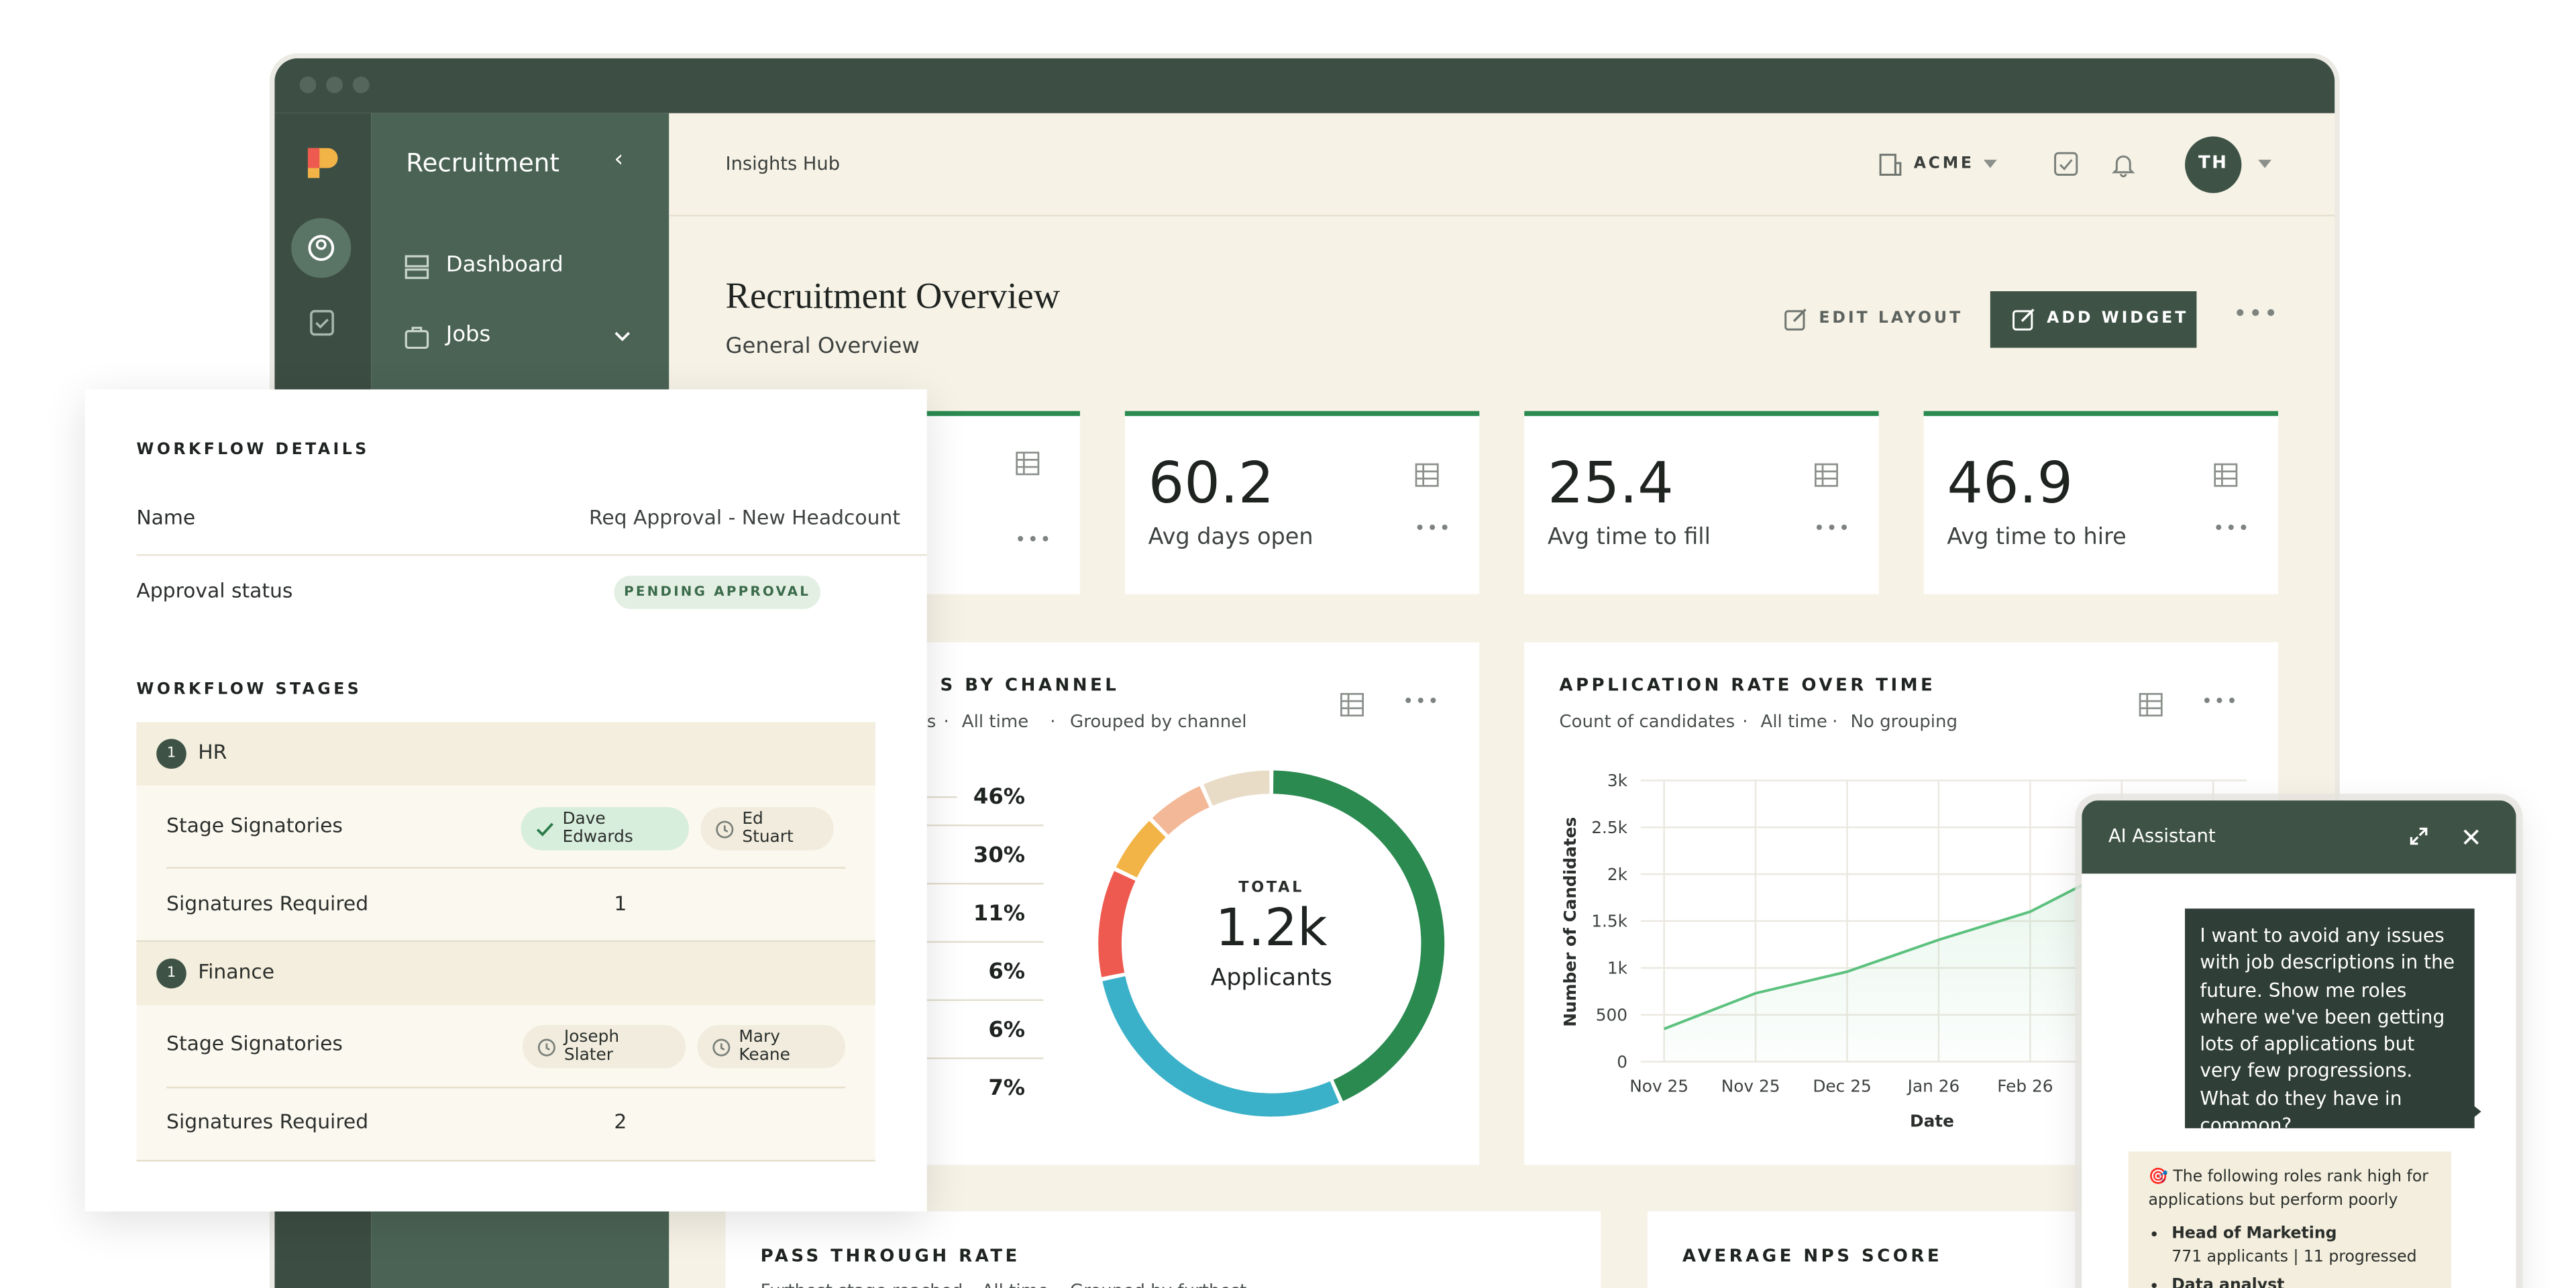  I want to click on donut-caption: TOTAL, so click(1271, 889).